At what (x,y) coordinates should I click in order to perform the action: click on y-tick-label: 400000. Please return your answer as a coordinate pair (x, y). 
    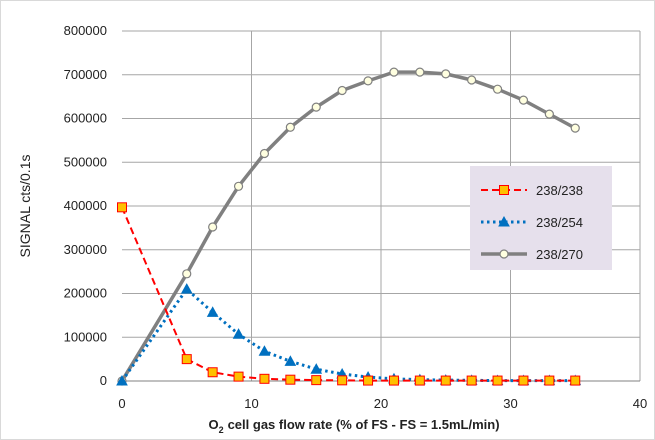
    Looking at the image, I should click on (85, 205).